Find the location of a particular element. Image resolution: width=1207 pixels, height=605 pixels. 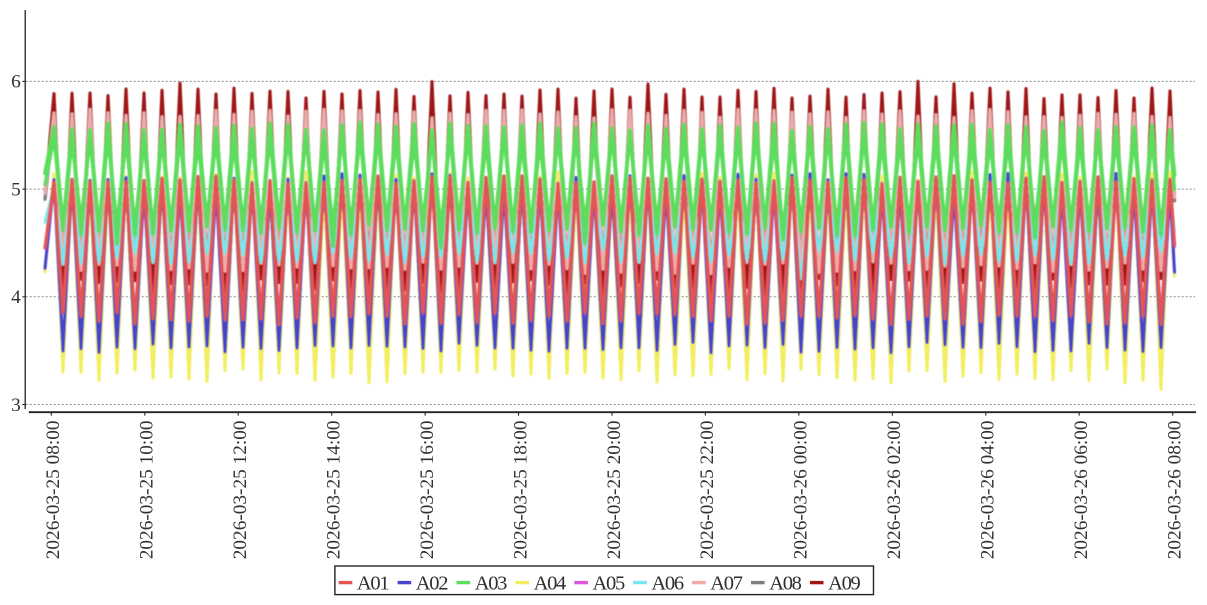

svg-text: 2026-03-25 18:00 is located at coordinates (520, 490).